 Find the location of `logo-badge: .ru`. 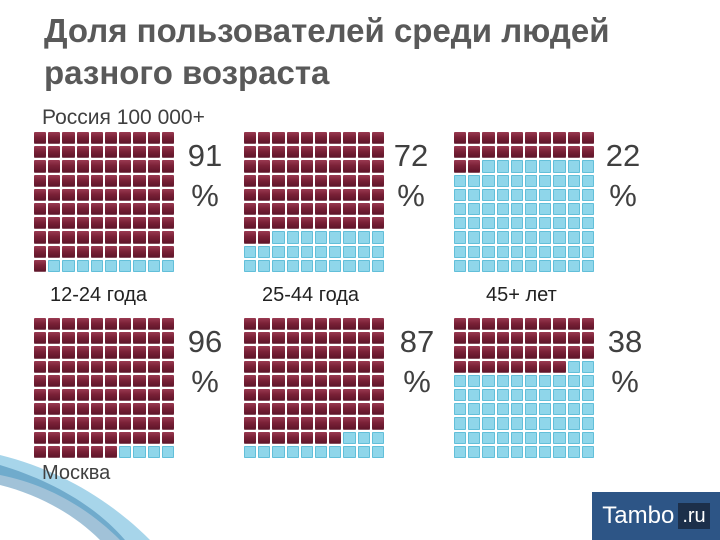

logo-badge: .ru is located at coordinates (694, 516).